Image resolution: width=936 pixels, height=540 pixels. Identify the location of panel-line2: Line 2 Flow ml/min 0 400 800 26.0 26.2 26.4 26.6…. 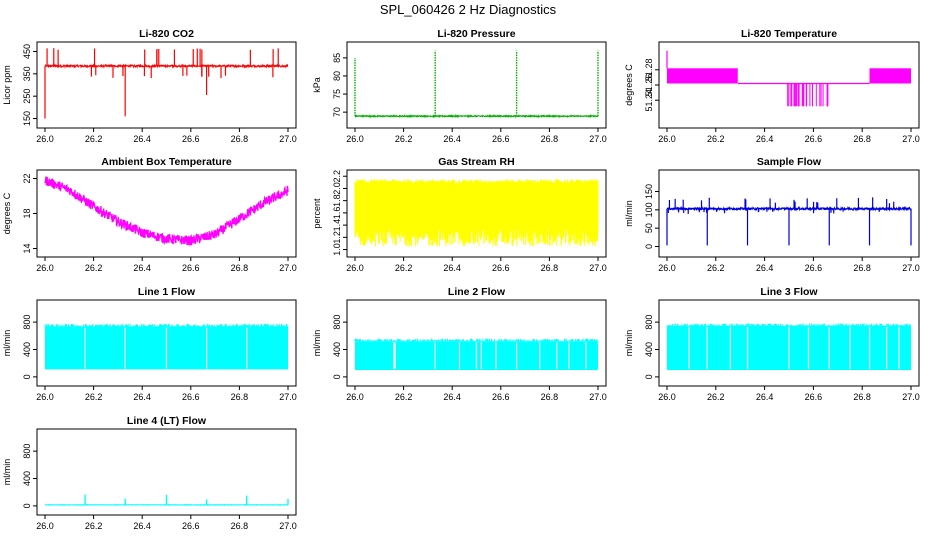
(459, 344).